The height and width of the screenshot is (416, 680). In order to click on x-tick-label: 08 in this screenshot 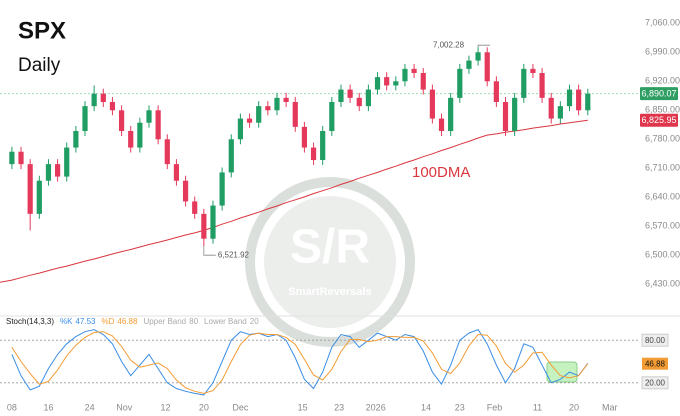, I will do `click(12, 407)`.